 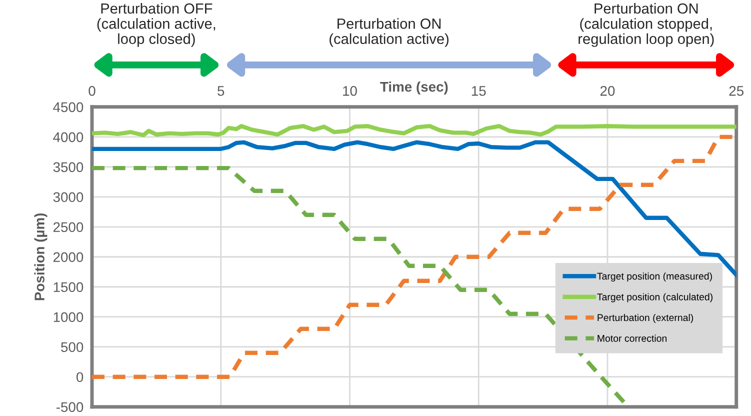 What do you see at coordinates (389, 32) in the screenshot?
I see `text: Perturbation ON (calculation active)` at bounding box center [389, 32].